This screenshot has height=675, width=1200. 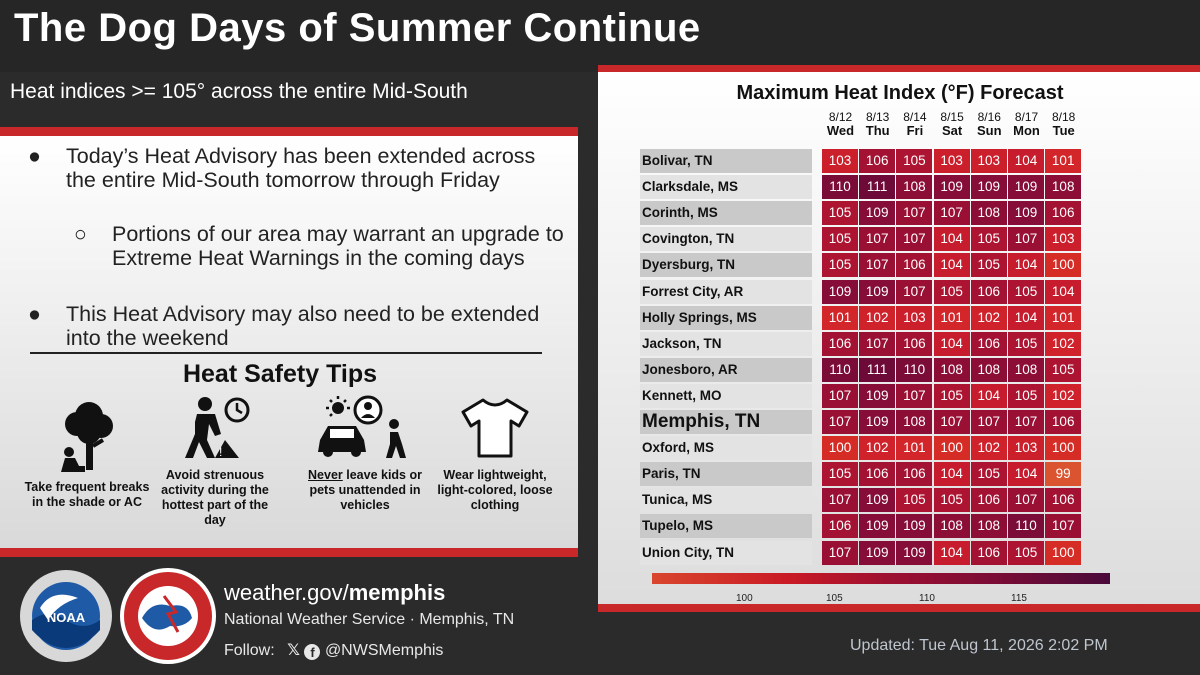 What do you see at coordinates (915, 130) in the screenshot?
I see `day-weekday: Fri` at bounding box center [915, 130].